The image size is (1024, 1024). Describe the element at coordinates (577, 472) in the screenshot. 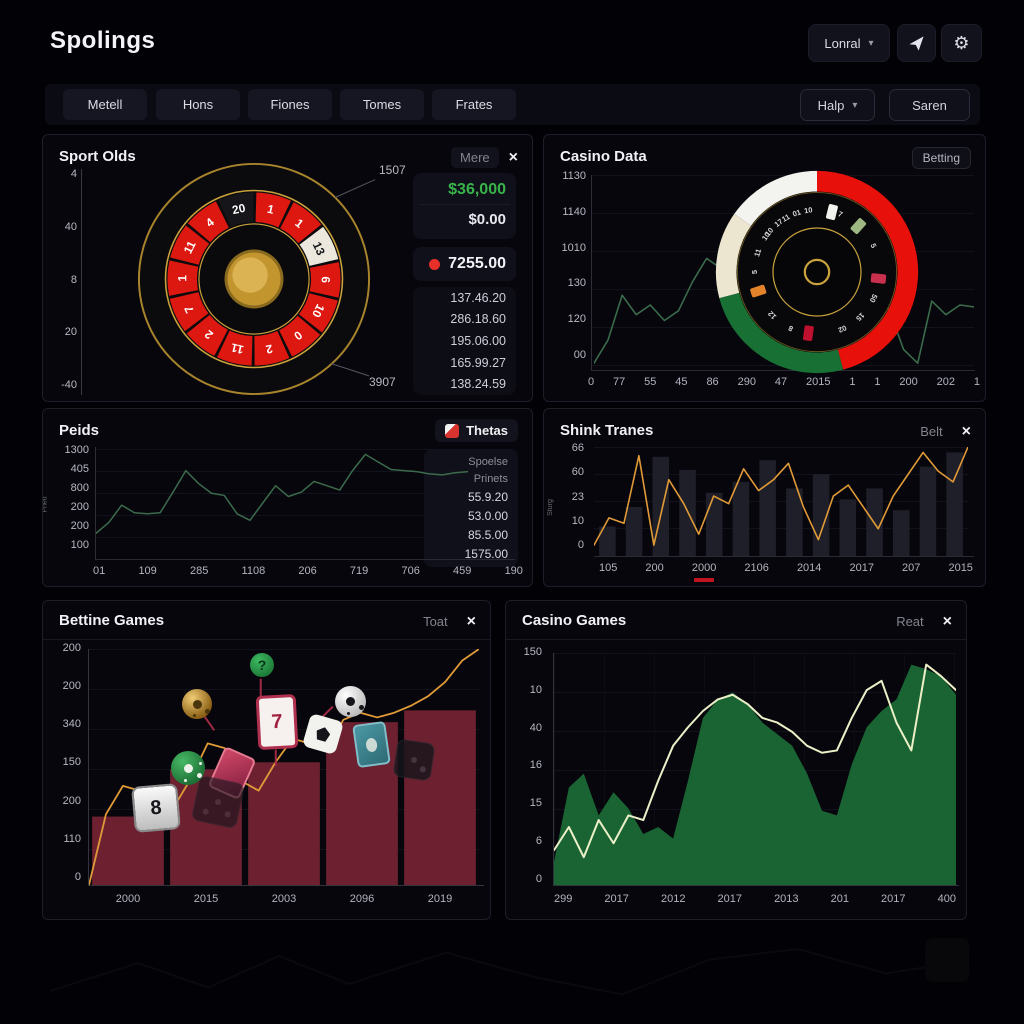

I see `y-tick-label: 60` at that location.